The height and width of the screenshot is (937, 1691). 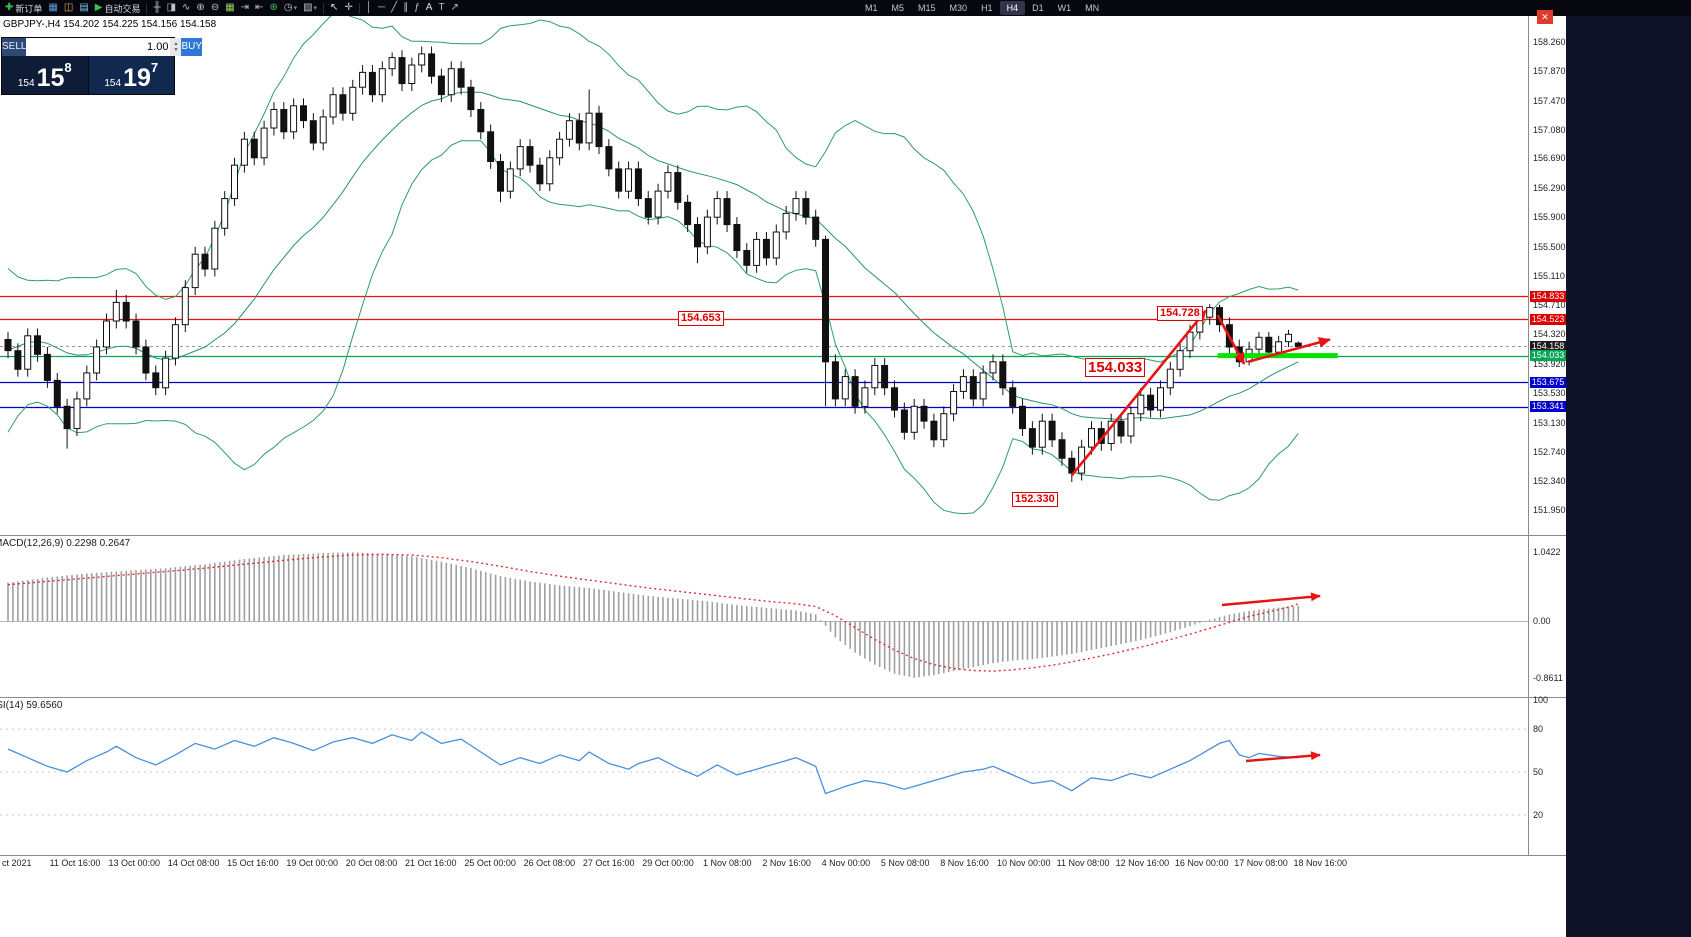 What do you see at coordinates (273, 8) in the screenshot?
I see `indicators-button: ⊕` at bounding box center [273, 8].